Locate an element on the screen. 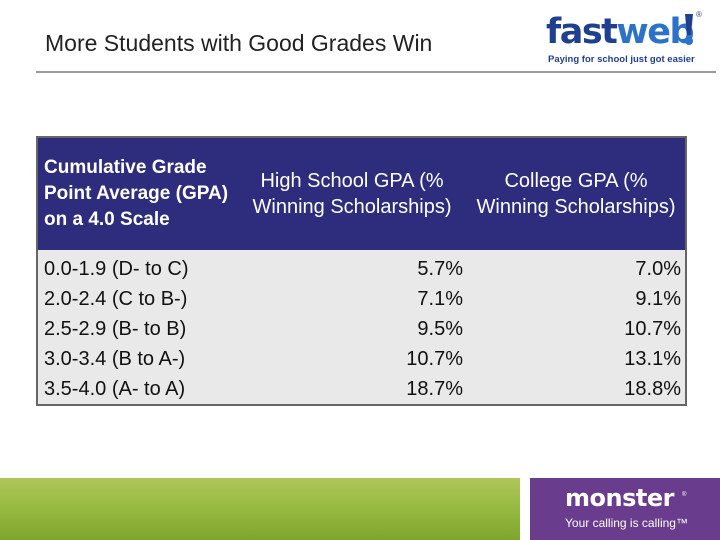 This screenshot has height=540, width=720. fastweb-exclamation-icon is located at coordinates (689, 29).